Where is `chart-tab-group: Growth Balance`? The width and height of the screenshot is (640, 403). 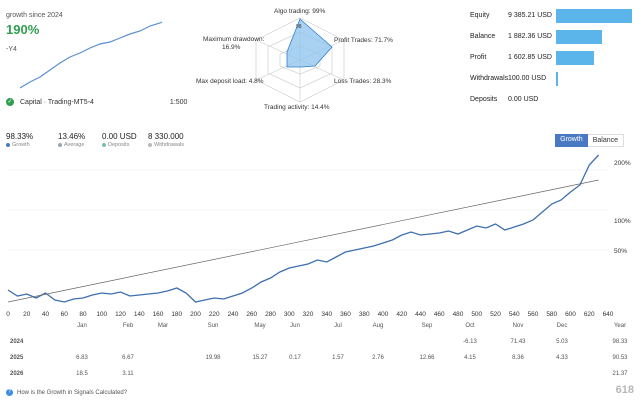
chart-tab-group: Growth Balance is located at coordinates (589, 140).